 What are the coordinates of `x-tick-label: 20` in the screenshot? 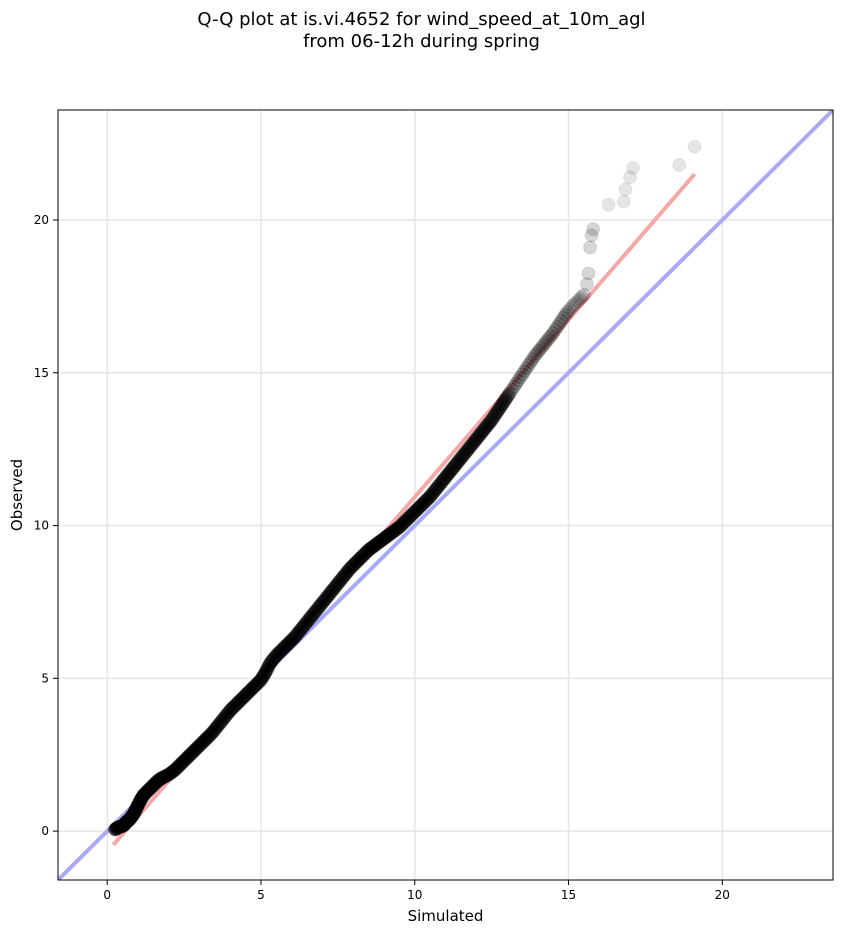 It's located at (722, 895).